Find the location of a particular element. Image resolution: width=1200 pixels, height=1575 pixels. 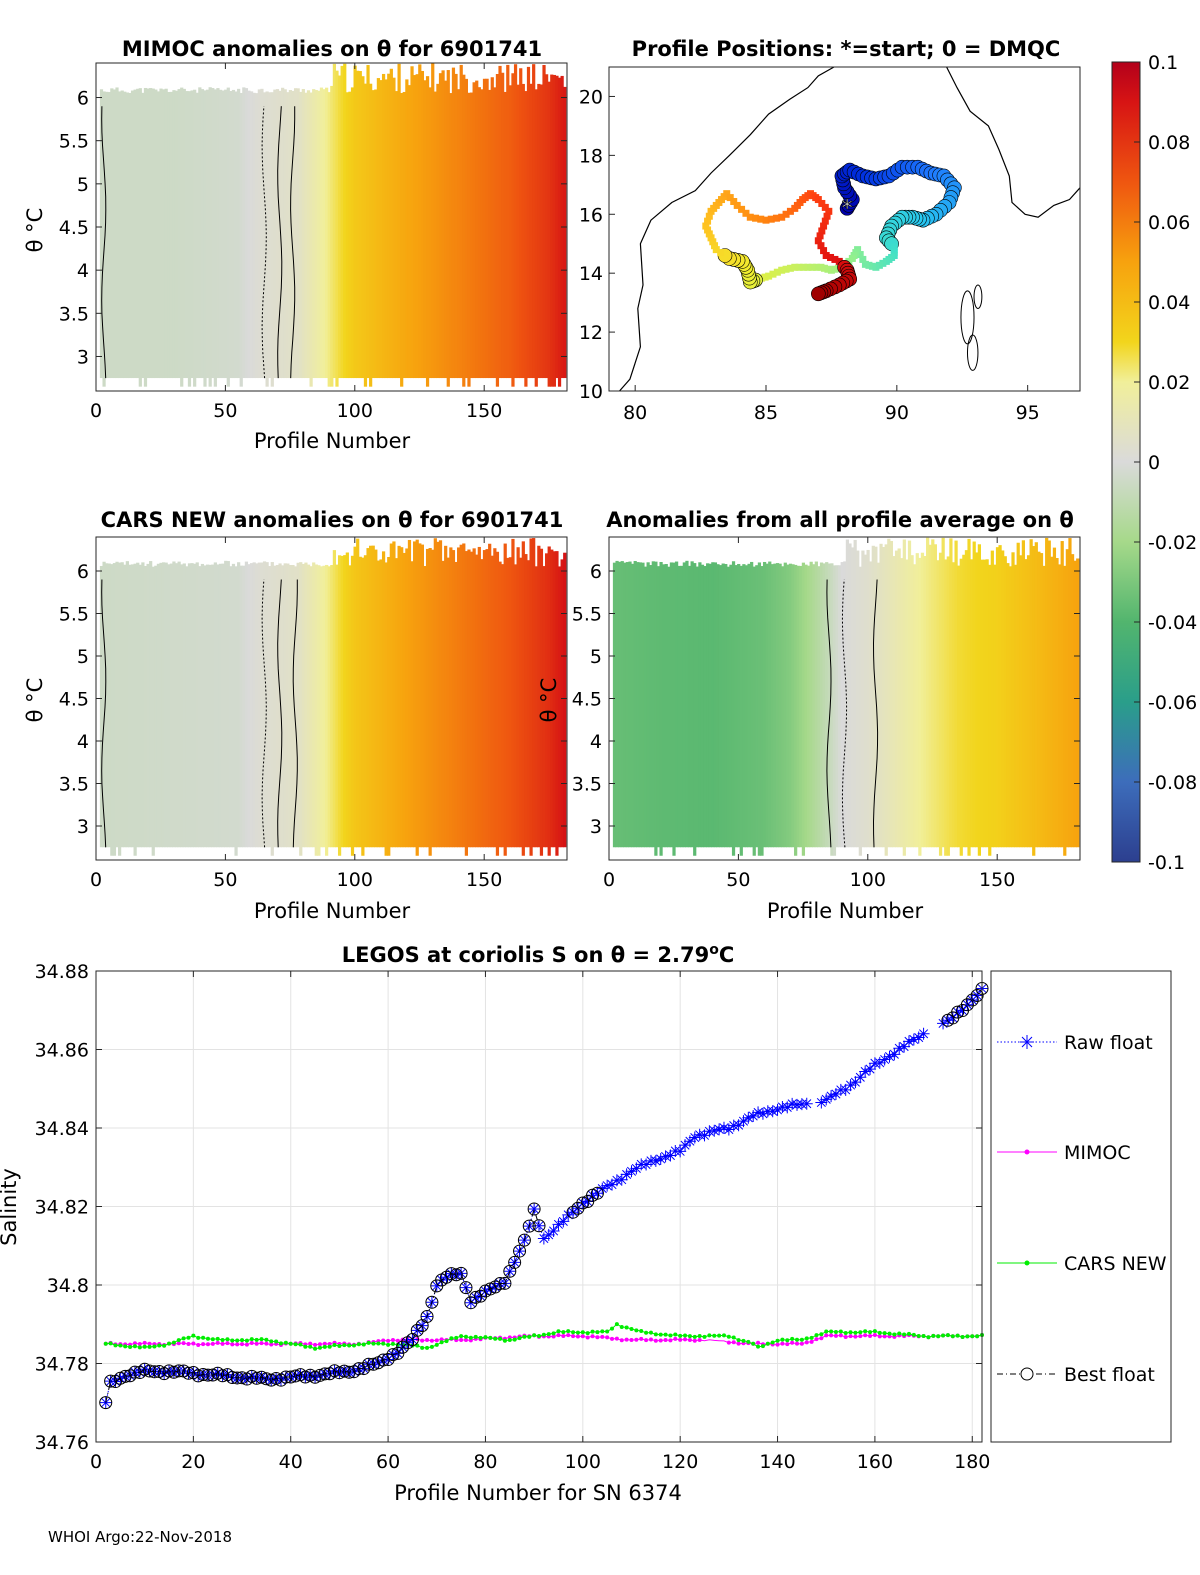

start-marker: * is located at coordinates (847, 208).